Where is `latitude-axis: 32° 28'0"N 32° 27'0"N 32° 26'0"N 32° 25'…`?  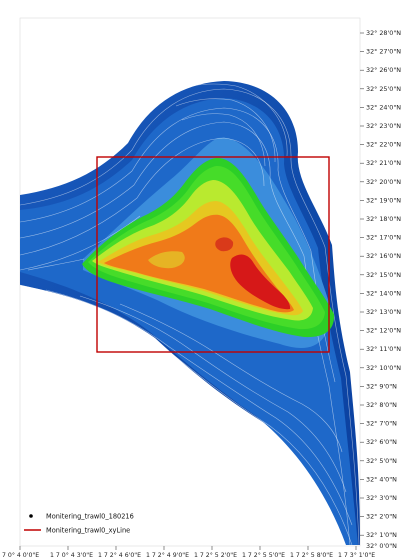 latitude-axis: 32° 28'0"N 32° 27'0"N 32° 26'0"N 32° 25'… is located at coordinates (380, 289).